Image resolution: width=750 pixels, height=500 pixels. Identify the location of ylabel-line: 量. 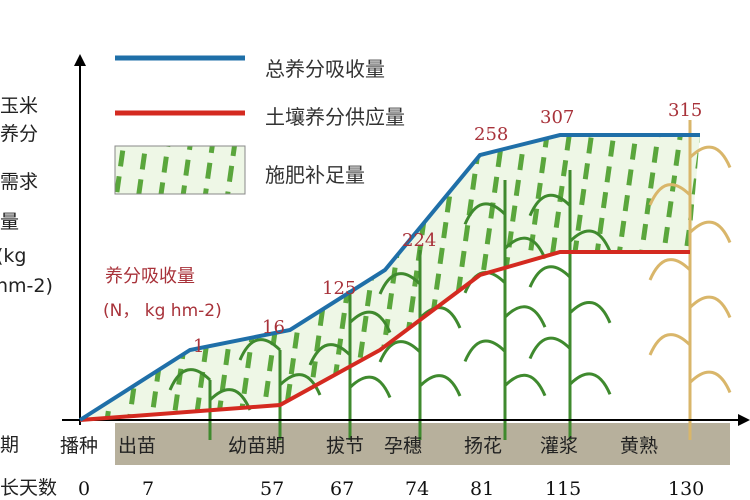
(9, 222).